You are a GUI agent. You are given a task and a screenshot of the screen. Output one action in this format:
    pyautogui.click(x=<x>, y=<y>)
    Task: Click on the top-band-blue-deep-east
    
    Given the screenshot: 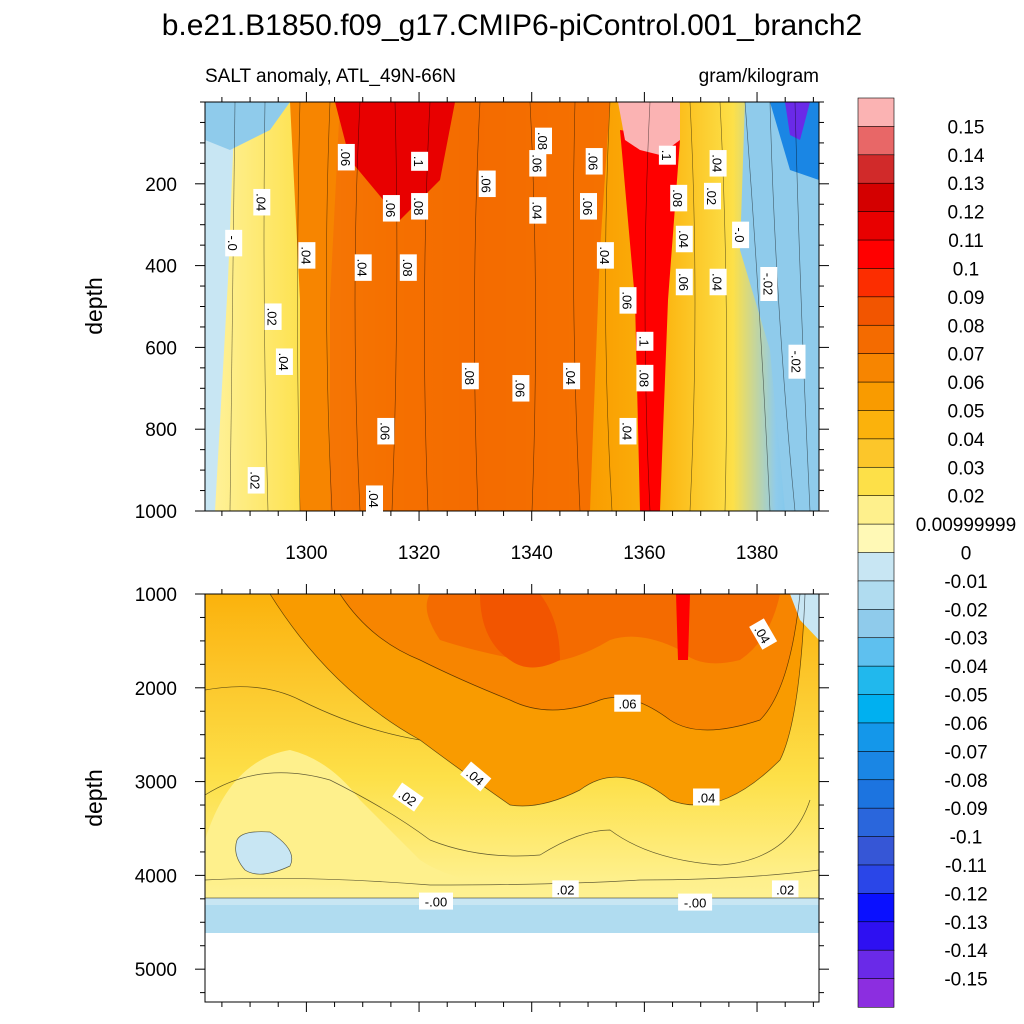 What is the action you would take?
    pyautogui.click(x=794, y=141)
    